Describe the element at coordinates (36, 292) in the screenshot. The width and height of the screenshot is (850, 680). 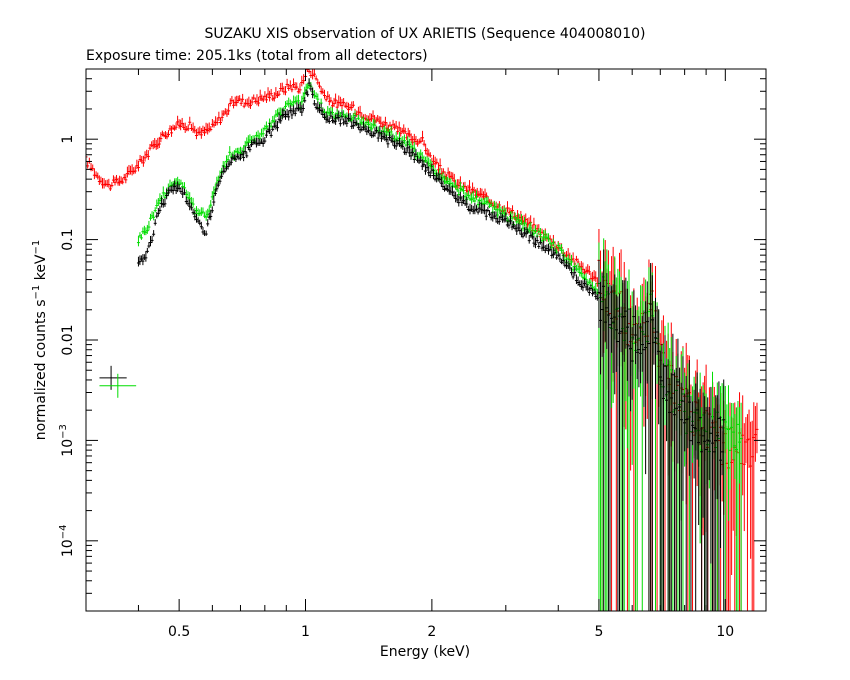
I see `y-axis-label-sup1: −1` at that location.